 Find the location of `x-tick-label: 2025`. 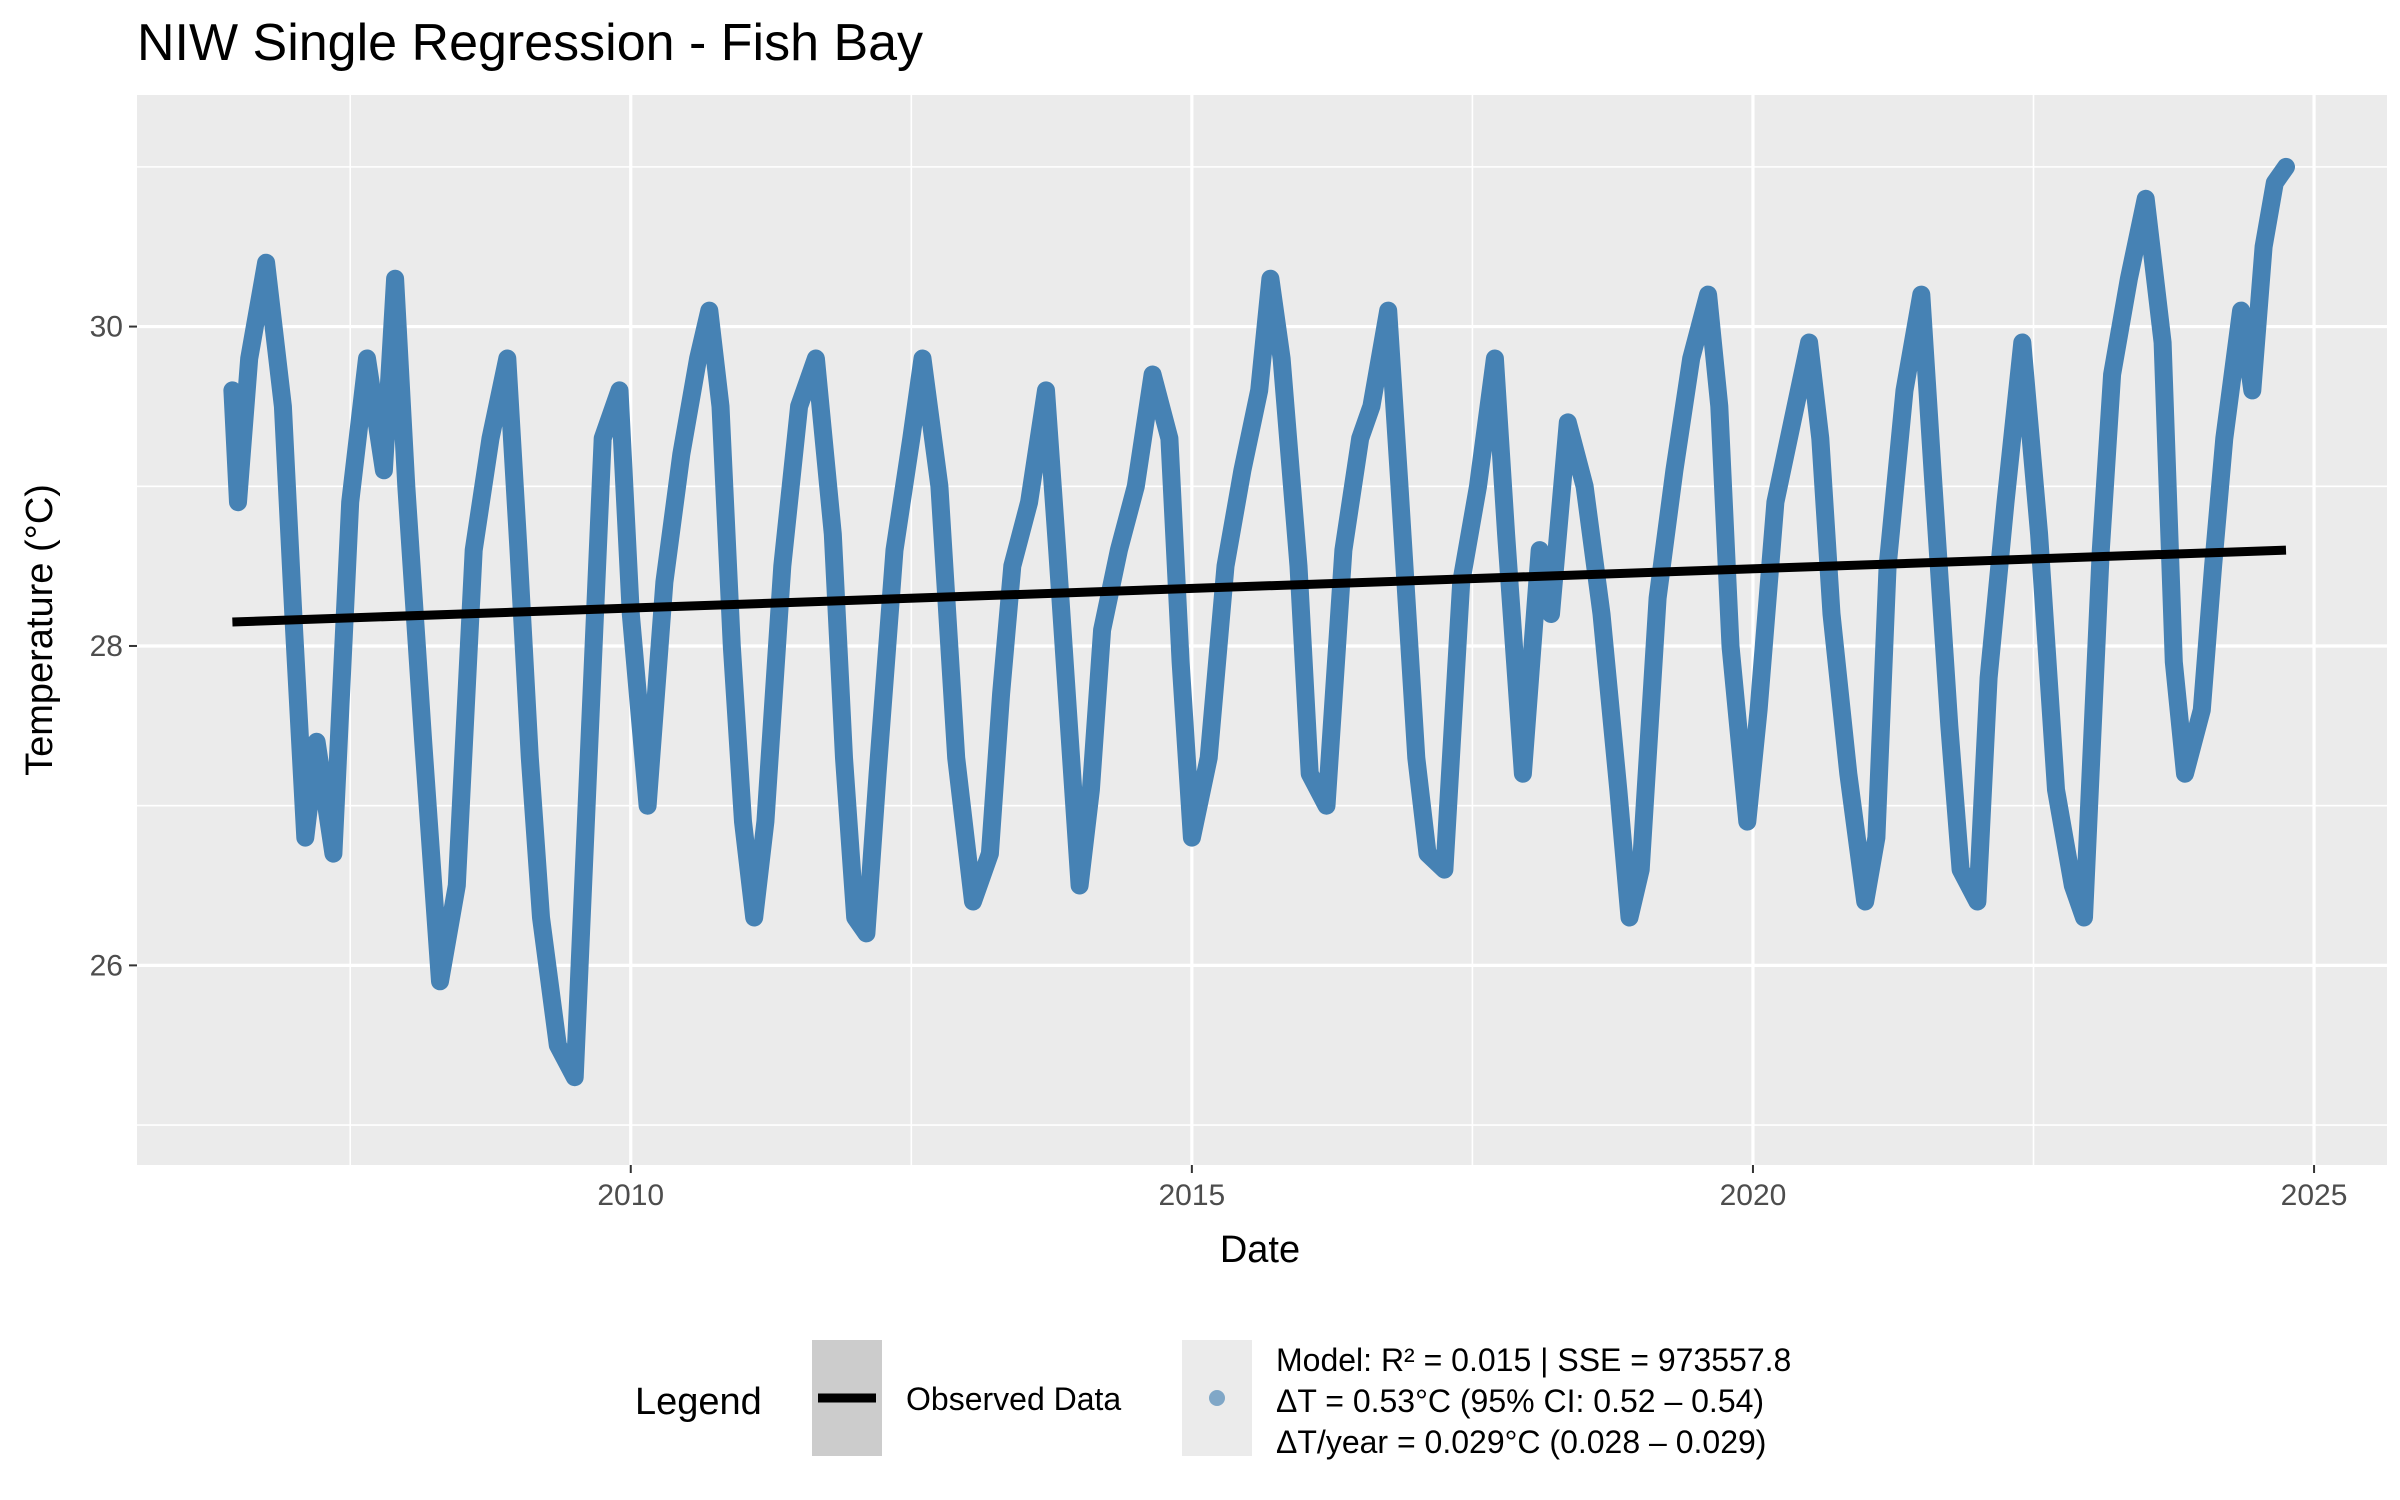

x-tick-label: 2025 is located at coordinates (2314, 1195).